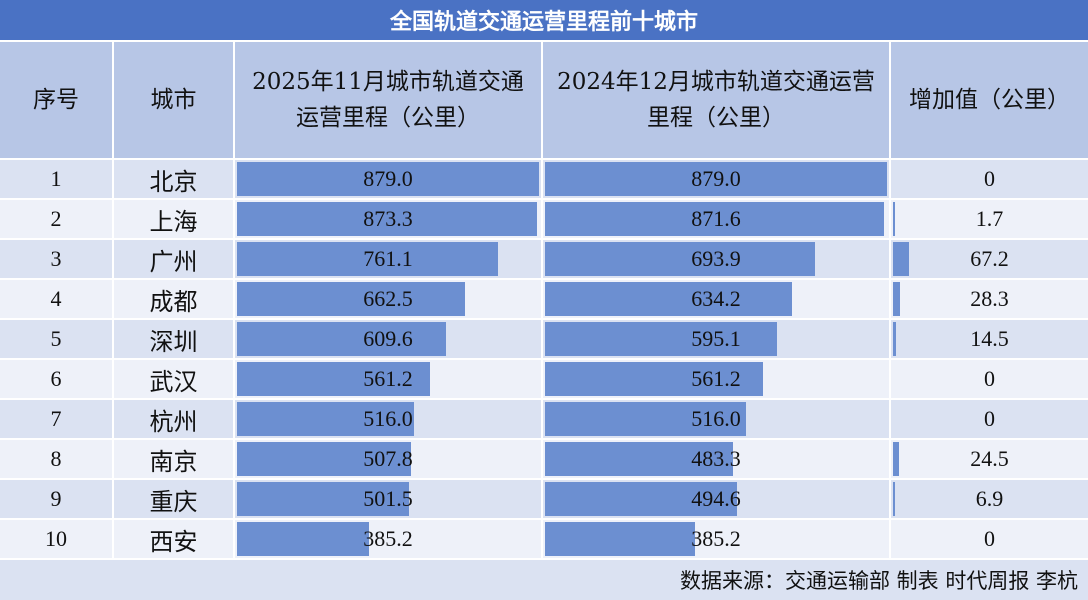 The image size is (1088, 600). I want to click on label-dec2024: 385.2, so click(716, 538).